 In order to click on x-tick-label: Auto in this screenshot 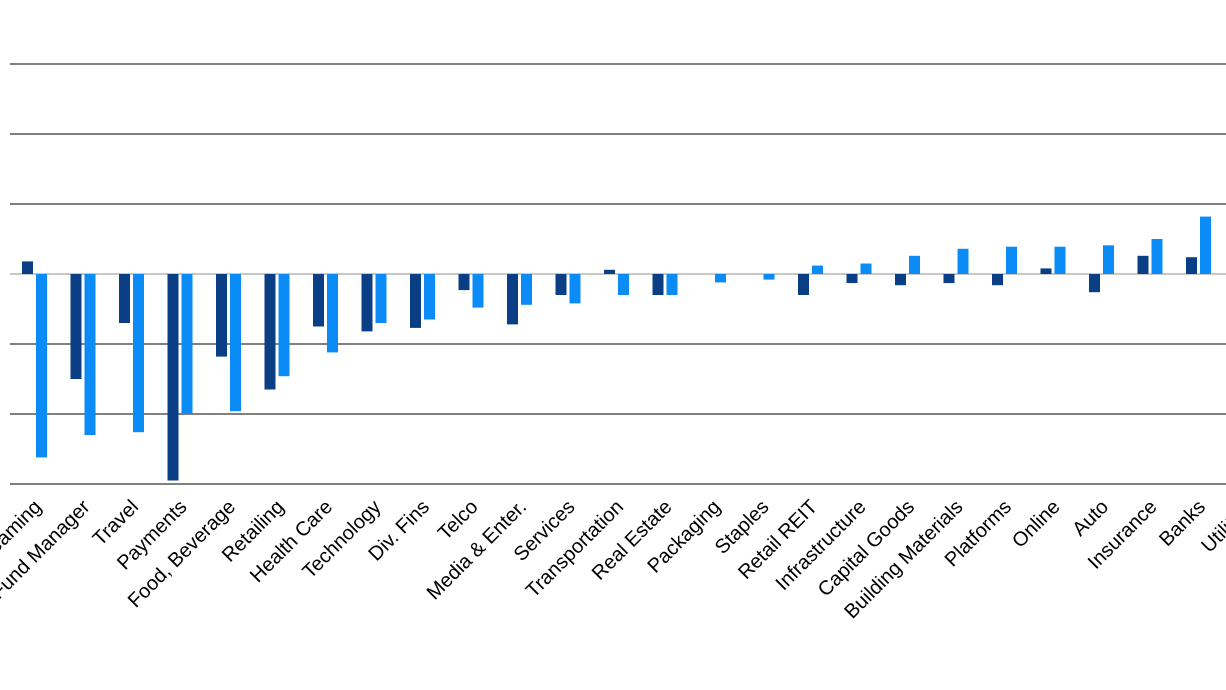, I will do `click(1090, 518)`.